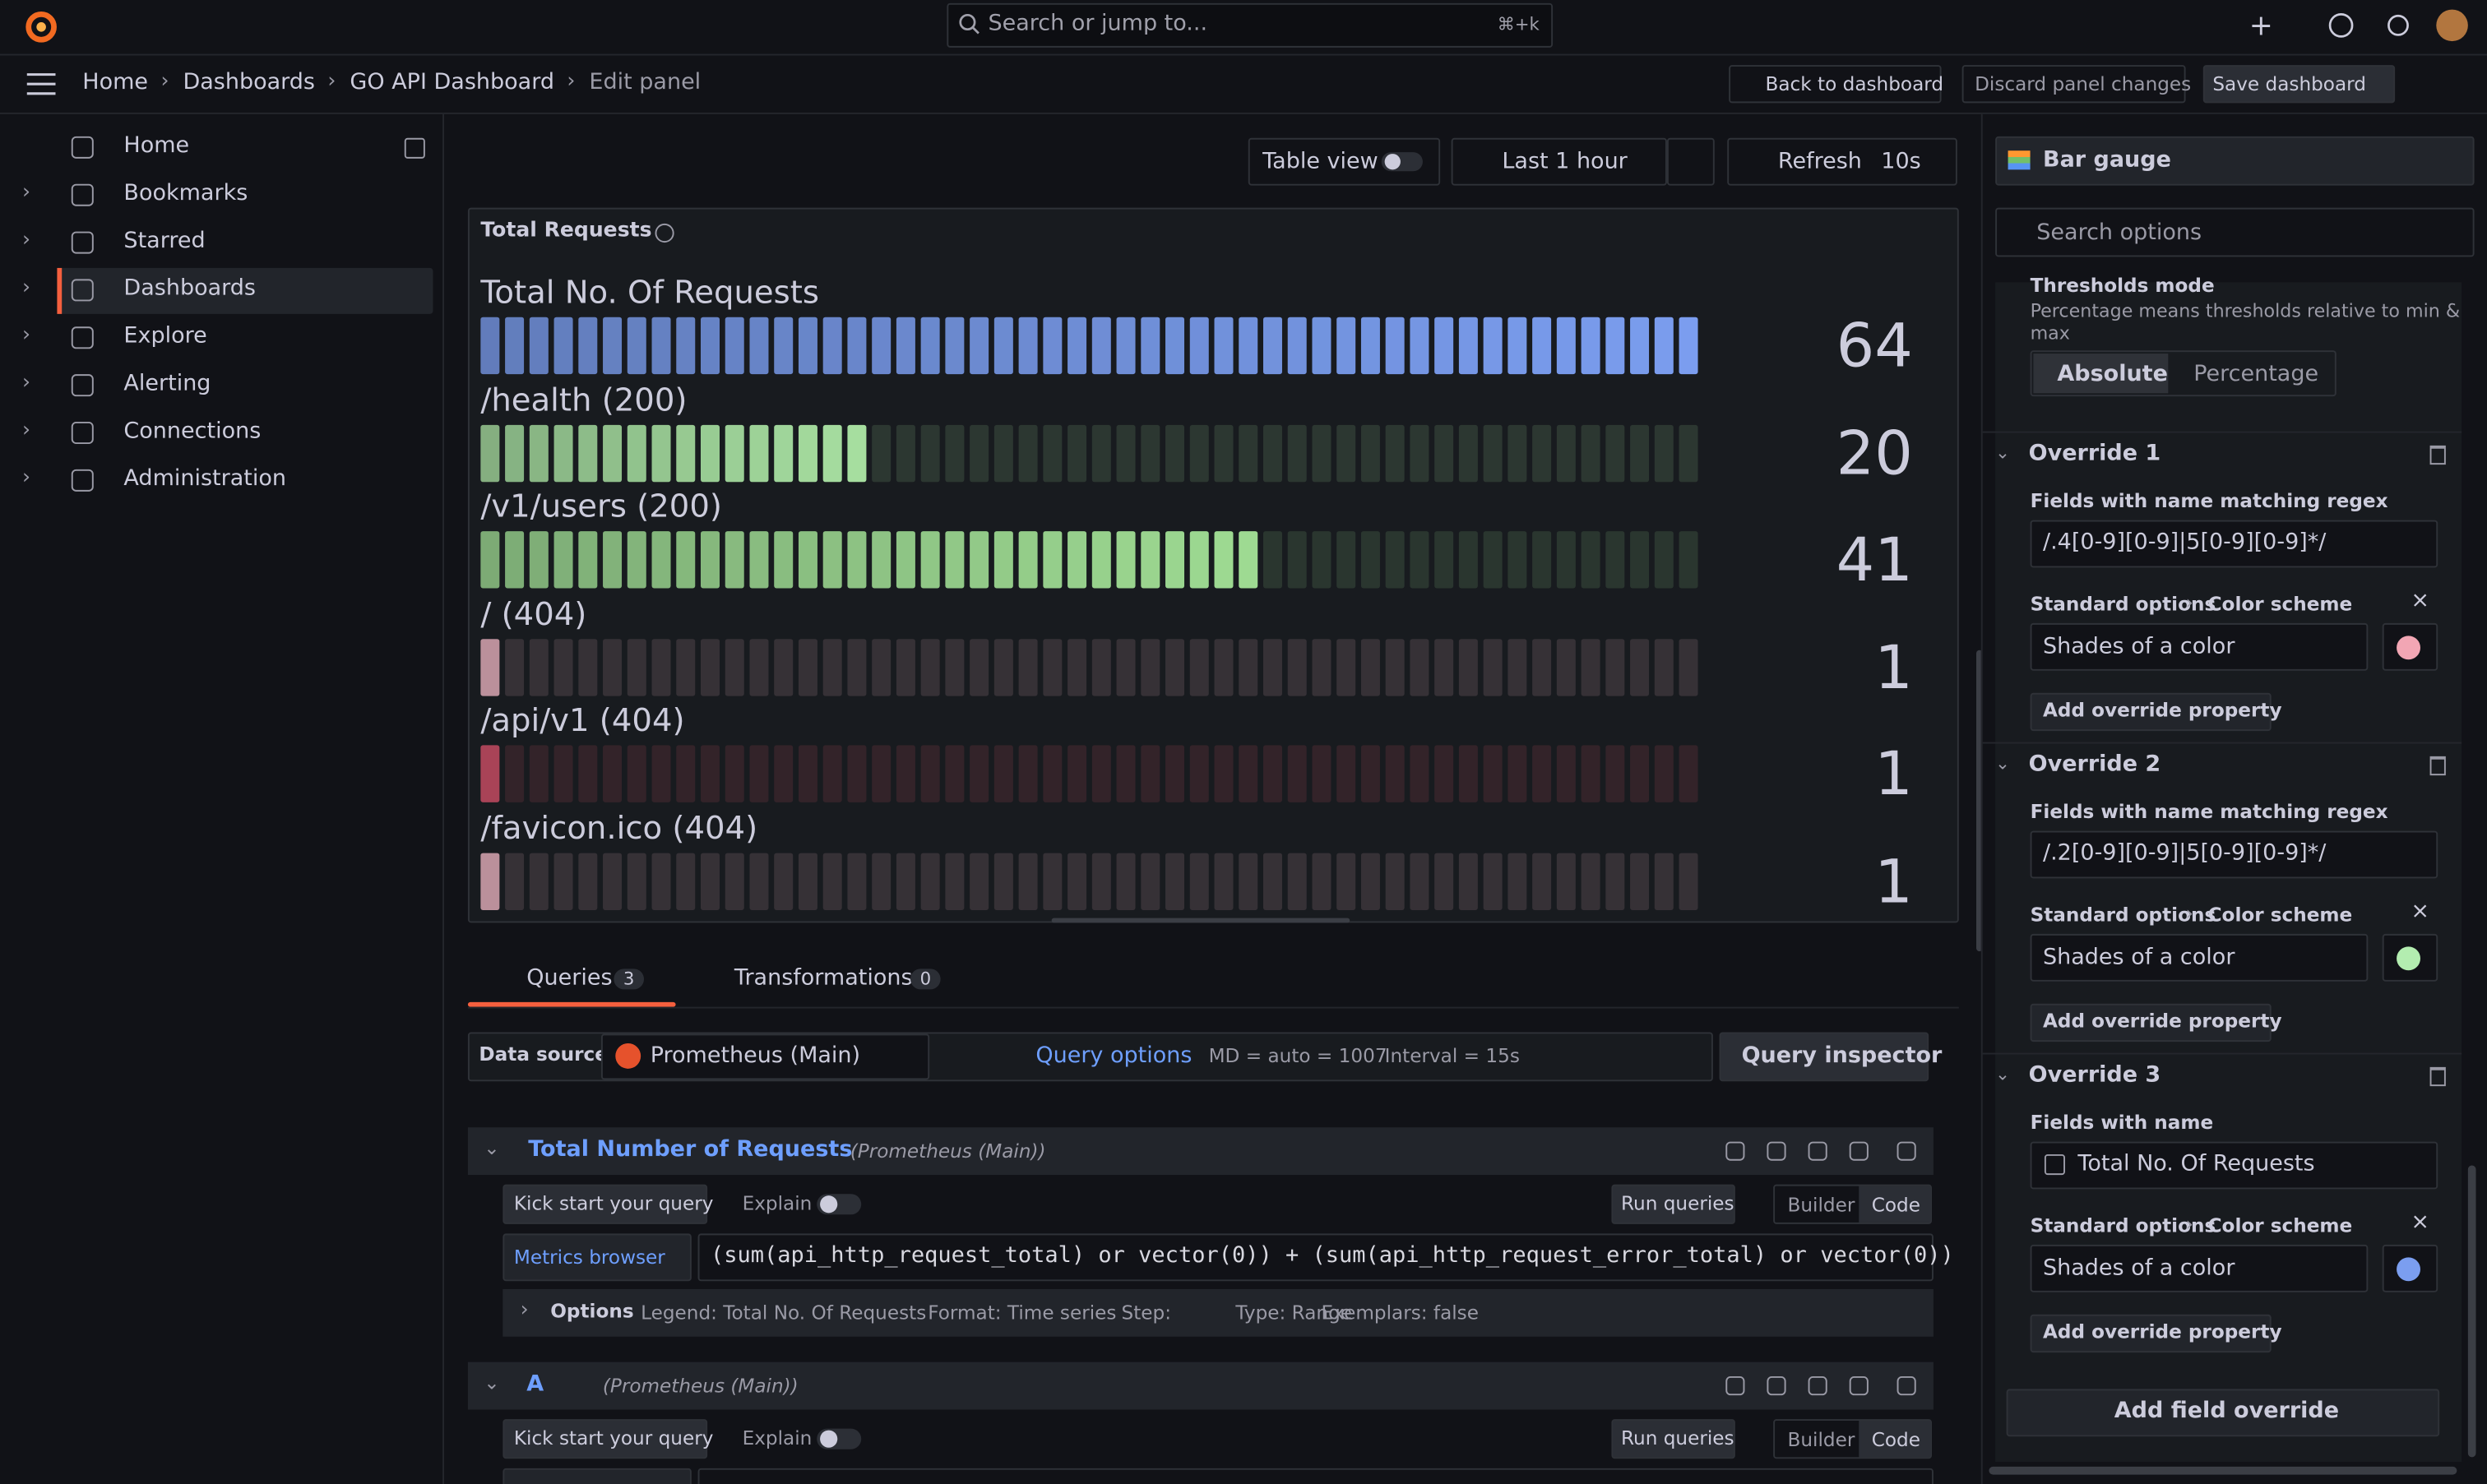 The image size is (2487, 1484). I want to click on save-label: Save dashboard, so click(2289, 83).